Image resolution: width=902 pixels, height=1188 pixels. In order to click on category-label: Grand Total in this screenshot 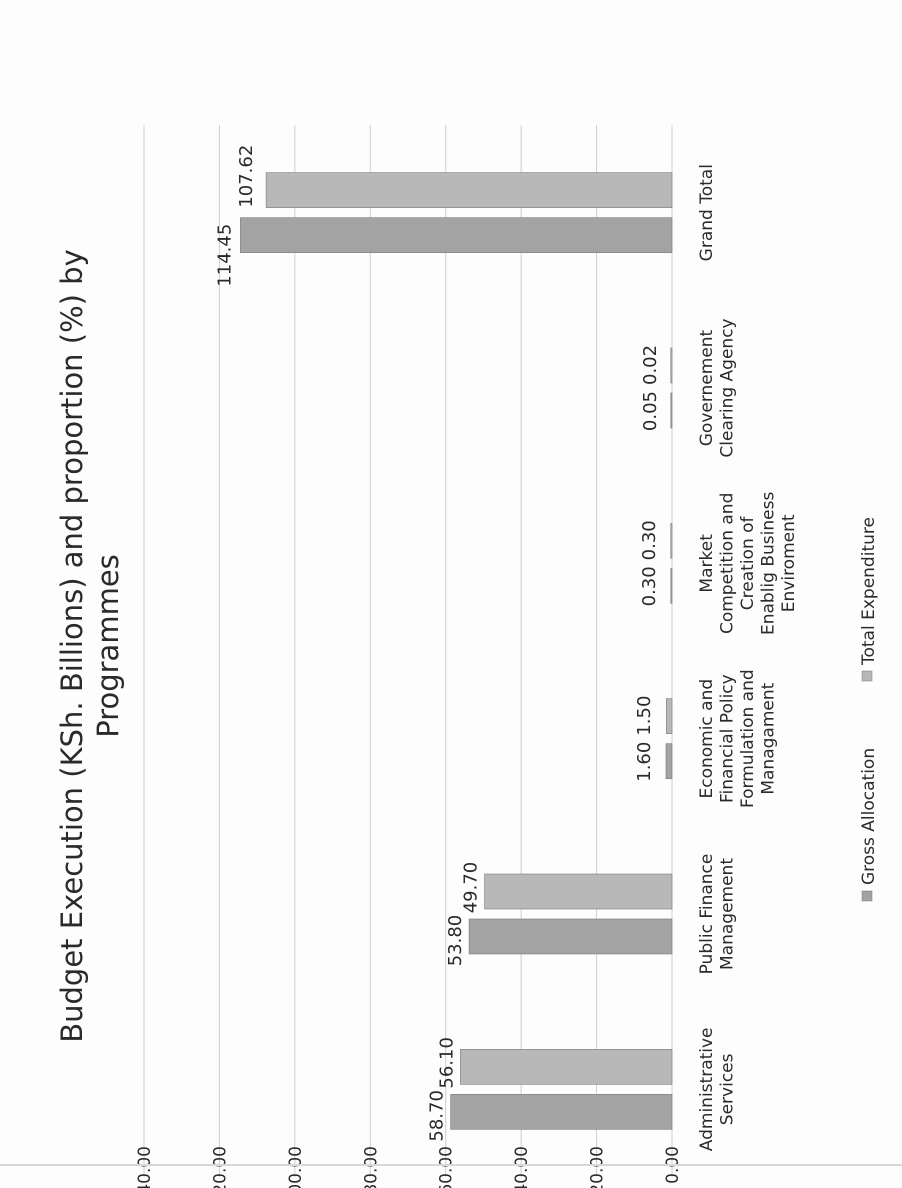, I will do `click(707, 212)`.